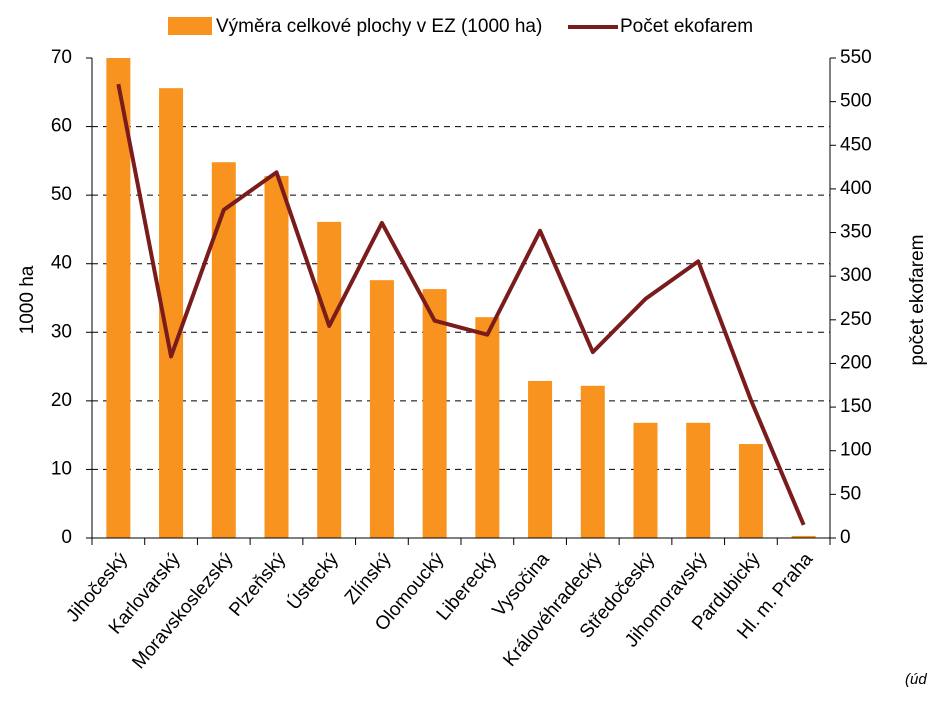 The height and width of the screenshot is (718, 932). Describe the element at coordinates (856, 450) in the screenshot. I see `y2-tick-label: 100` at that location.